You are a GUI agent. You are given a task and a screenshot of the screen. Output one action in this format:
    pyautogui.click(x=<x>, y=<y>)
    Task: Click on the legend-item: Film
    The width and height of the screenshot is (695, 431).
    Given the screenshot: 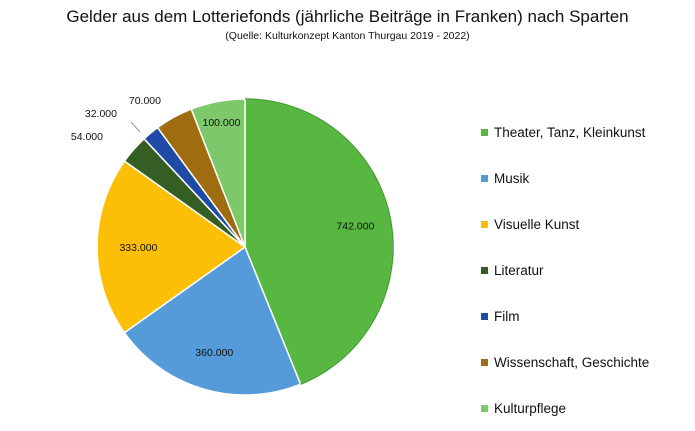 What is the action you would take?
    pyautogui.click(x=565, y=316)
    